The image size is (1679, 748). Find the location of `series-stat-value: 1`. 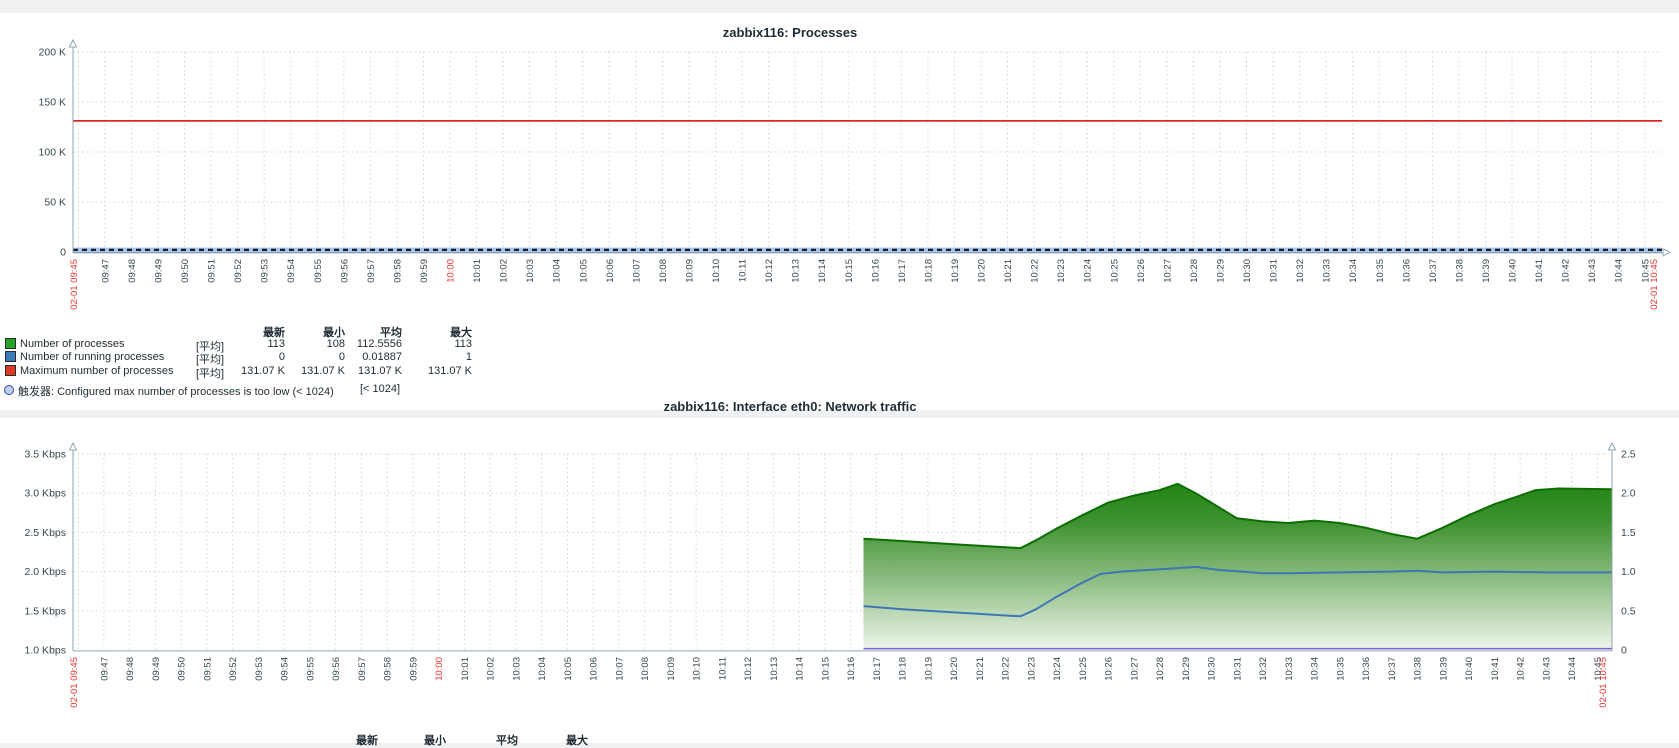

series-stat-value: 1 is located at coordinates (468, 357).